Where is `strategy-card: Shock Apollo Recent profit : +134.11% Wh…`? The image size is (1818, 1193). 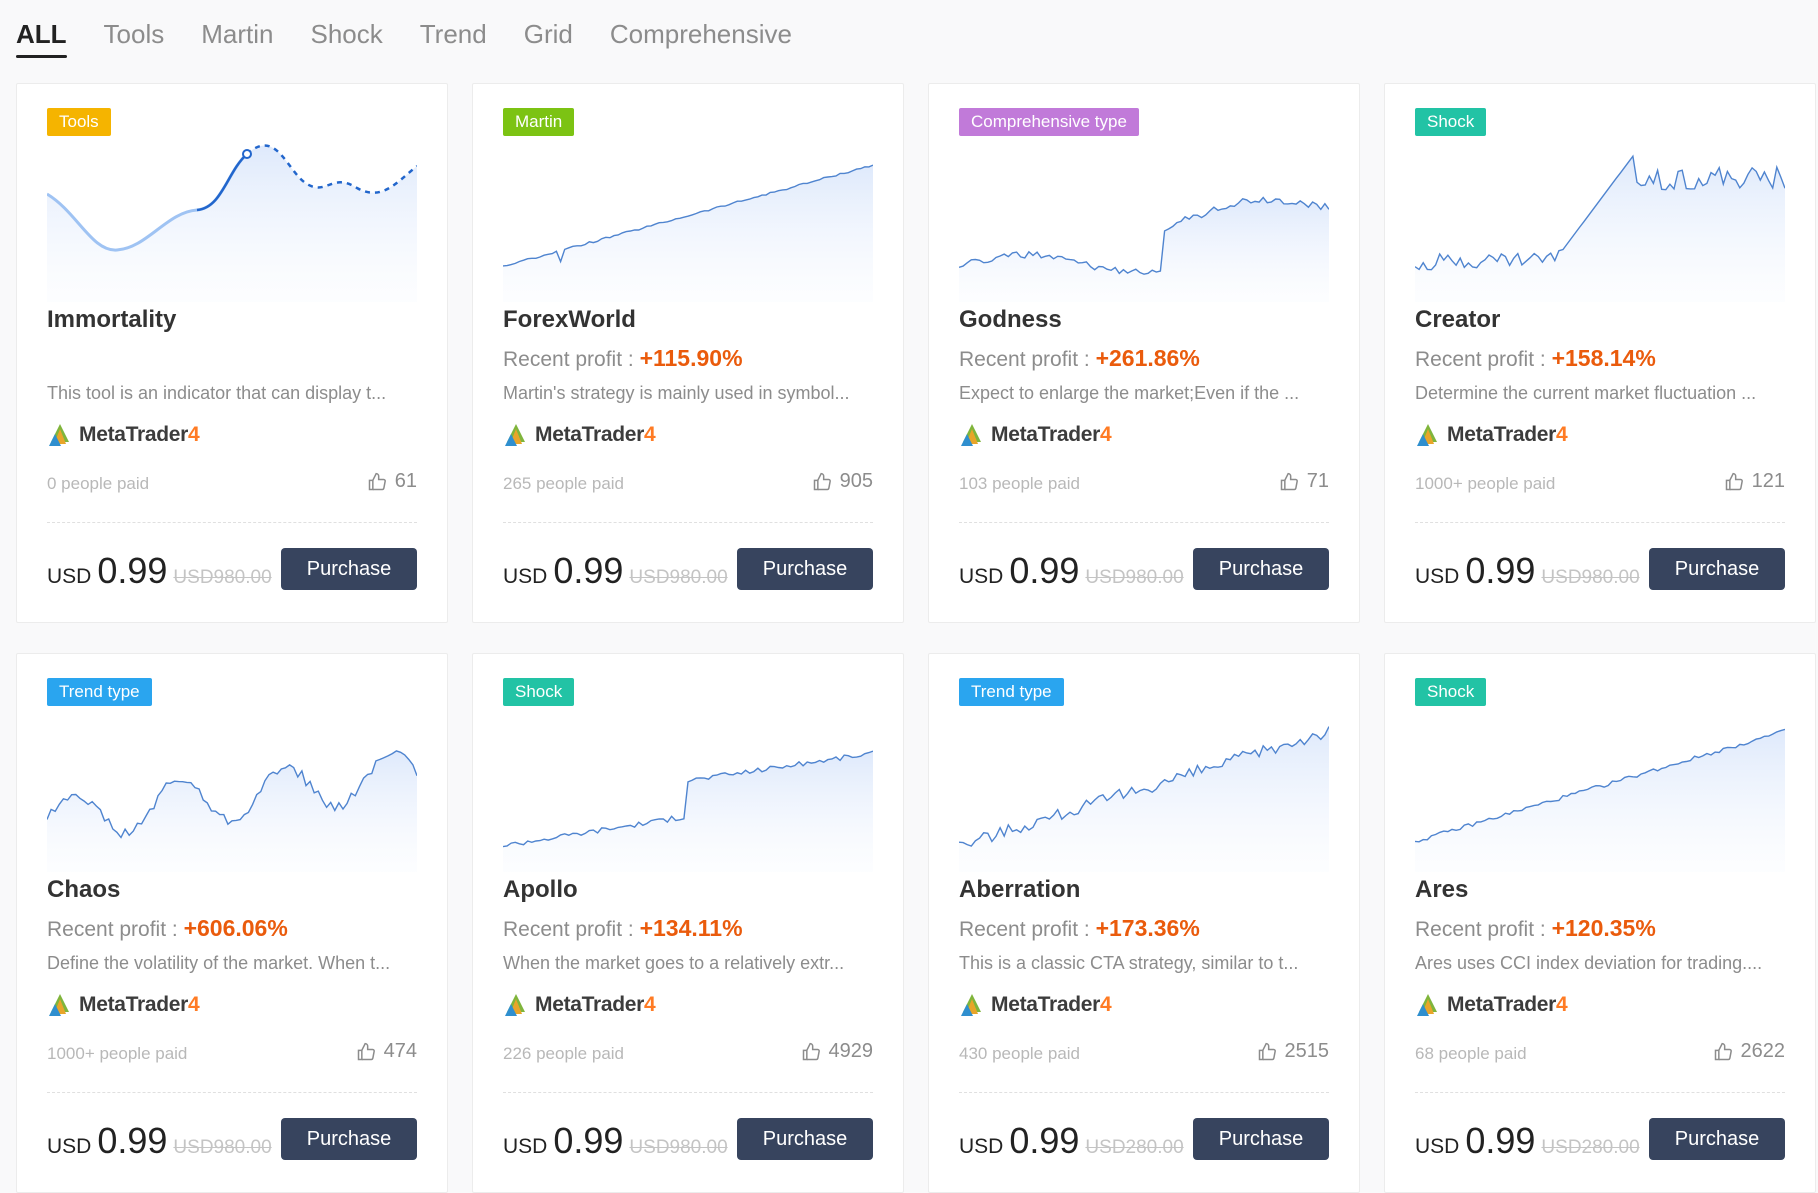
strategy-card: Shock Apollo Recent profit : +134.11% Wh… is located at coordinates (688, 923).